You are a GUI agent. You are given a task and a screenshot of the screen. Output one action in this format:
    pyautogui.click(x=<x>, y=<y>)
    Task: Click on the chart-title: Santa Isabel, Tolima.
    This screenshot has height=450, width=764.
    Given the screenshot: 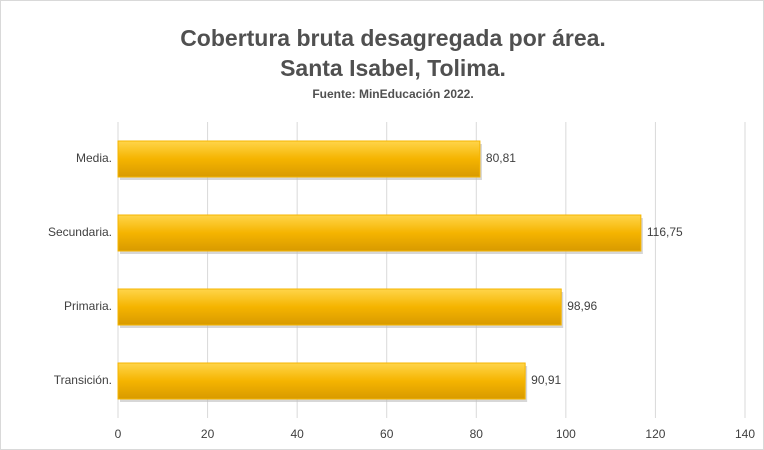 What is the action you would take?
    pyautogui.click(x=393, y=68)
    